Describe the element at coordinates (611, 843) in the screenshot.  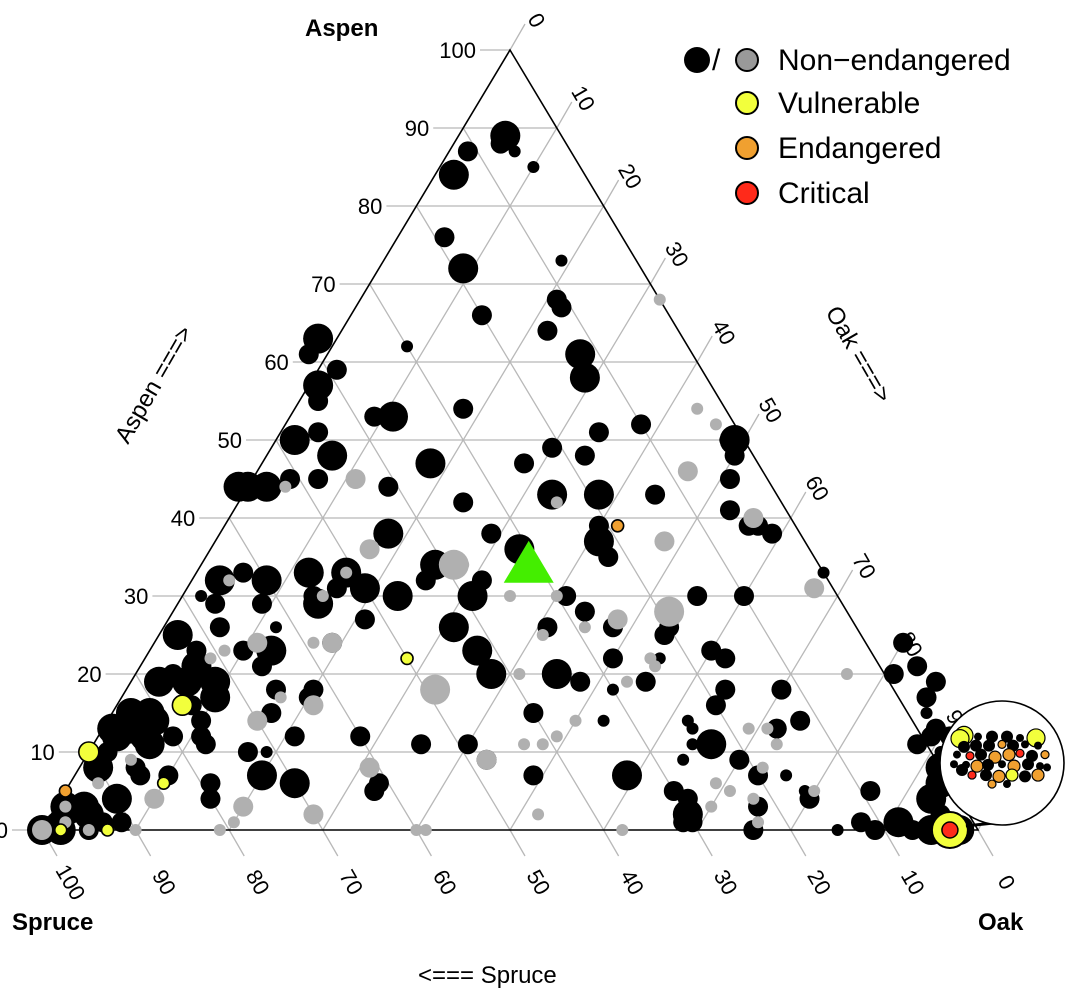
I see `tick-spruce` at that location.